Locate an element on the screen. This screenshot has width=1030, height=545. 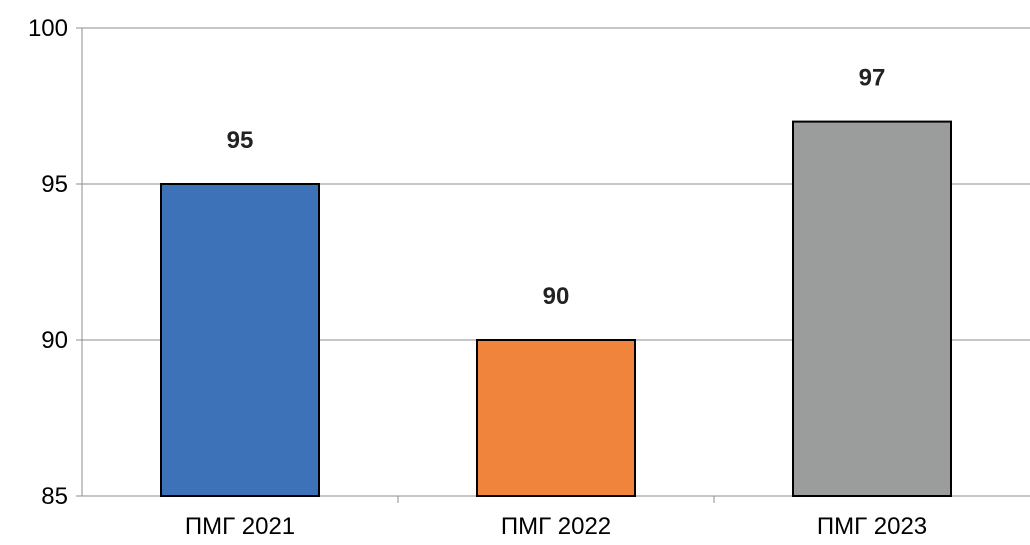
y-tick-label: 90 is located at coordinates (54, 340).